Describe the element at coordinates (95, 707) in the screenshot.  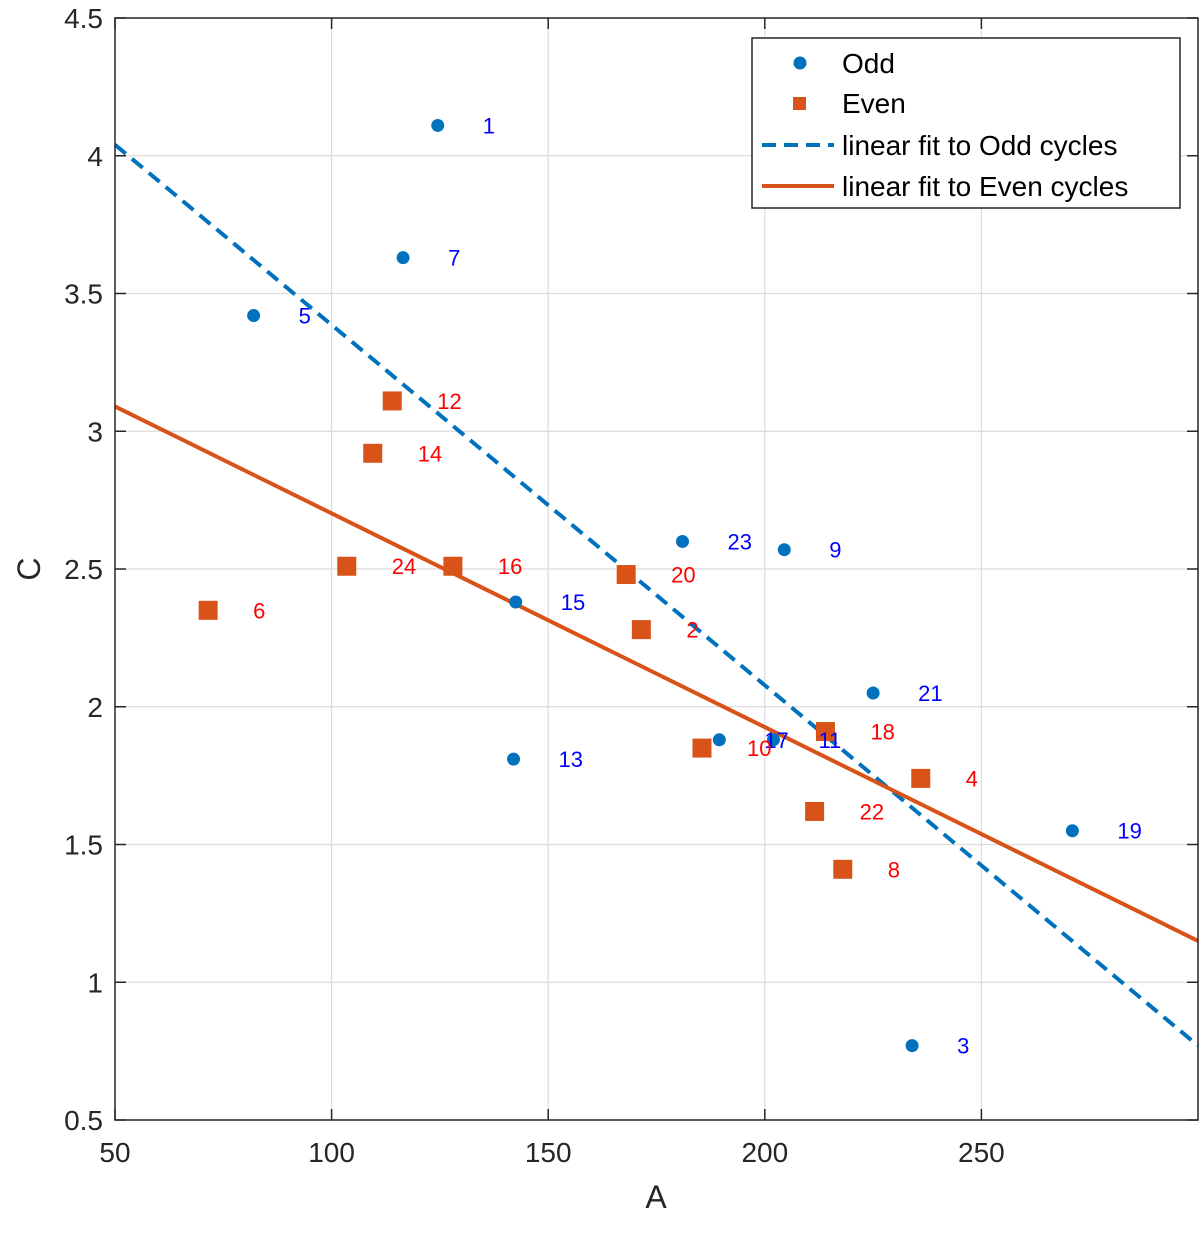
I see `y-tick-label: 2` at that location.